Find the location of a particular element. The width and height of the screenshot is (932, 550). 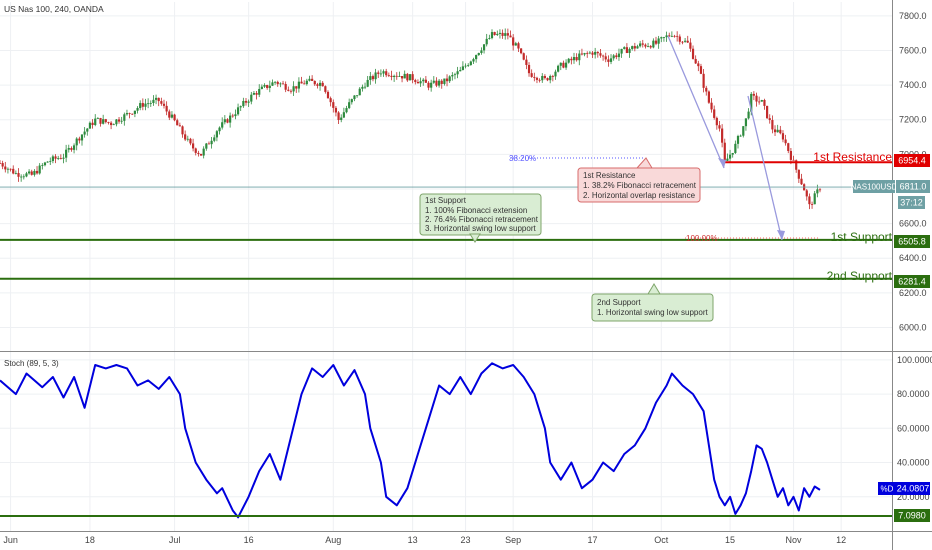

time-tick-label: 13 is located at coordinates (413, 540).